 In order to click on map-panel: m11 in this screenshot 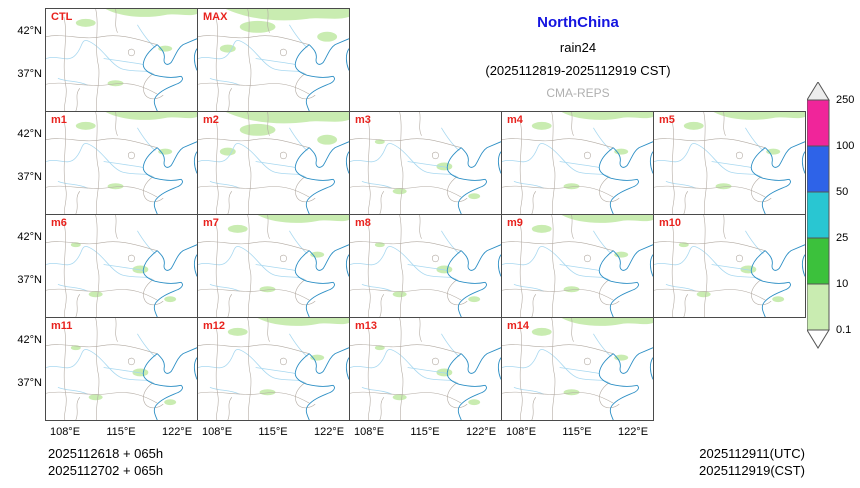, I will do `click(121, 369)`.